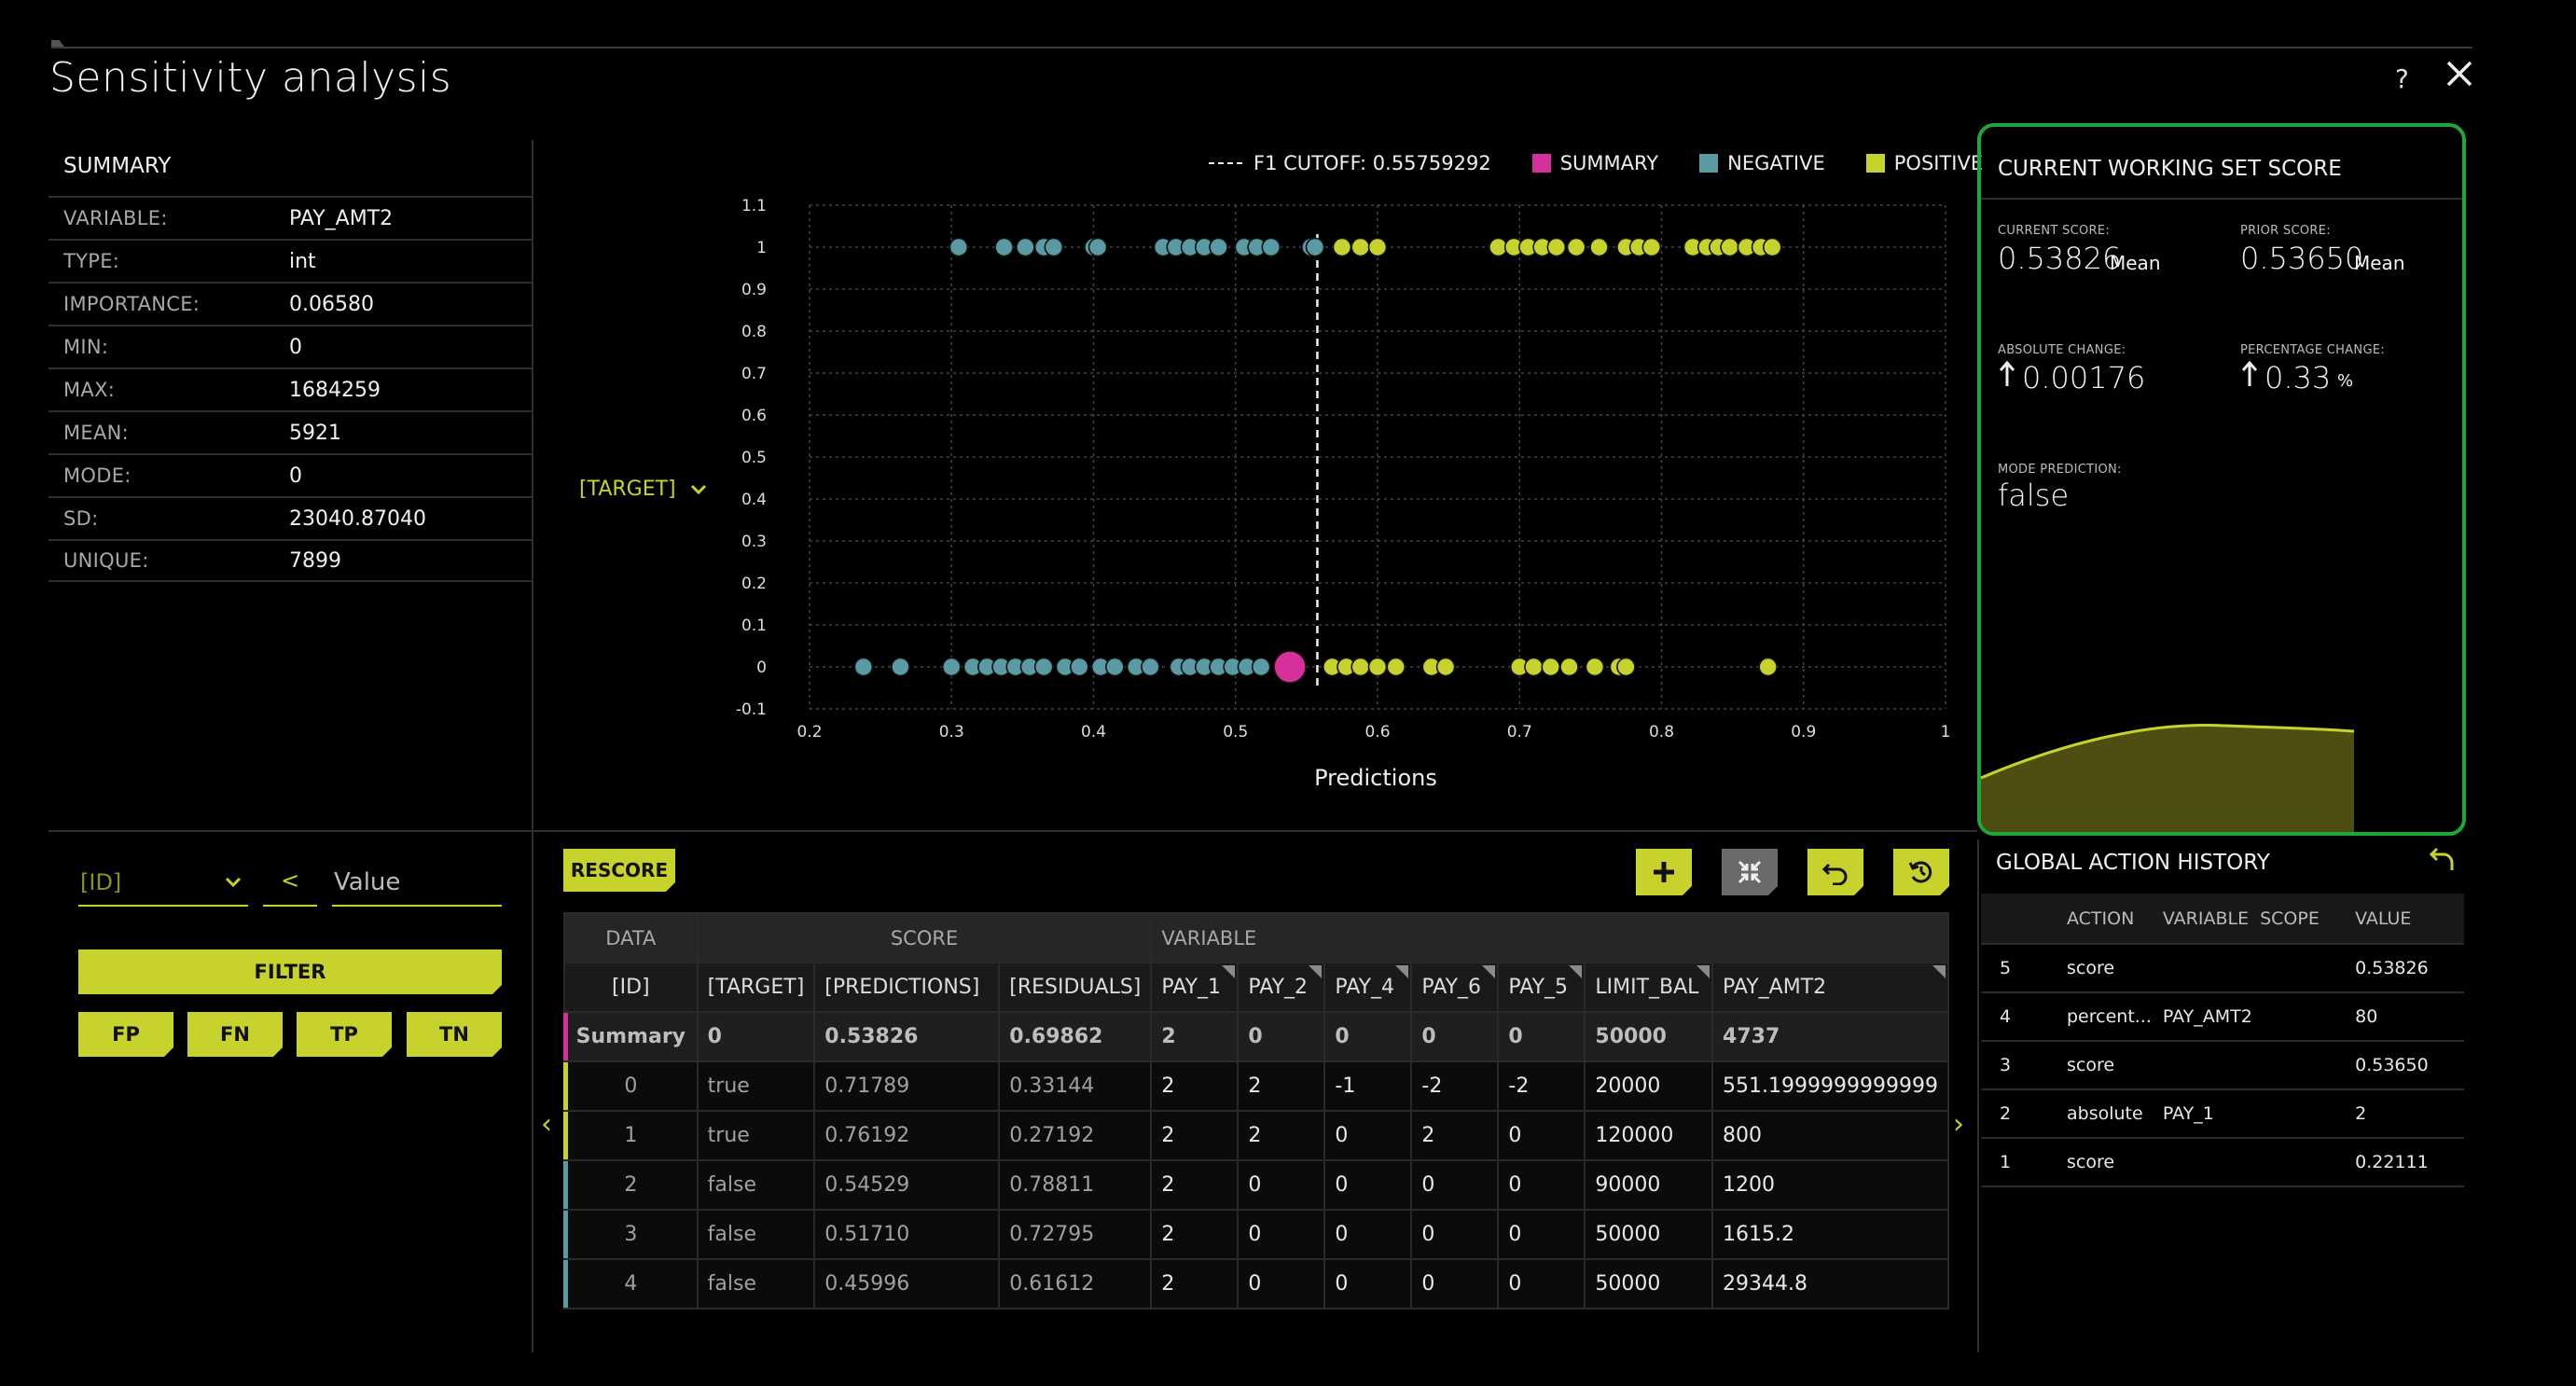  I want to click on cell: 800, so click(1830, 1135).